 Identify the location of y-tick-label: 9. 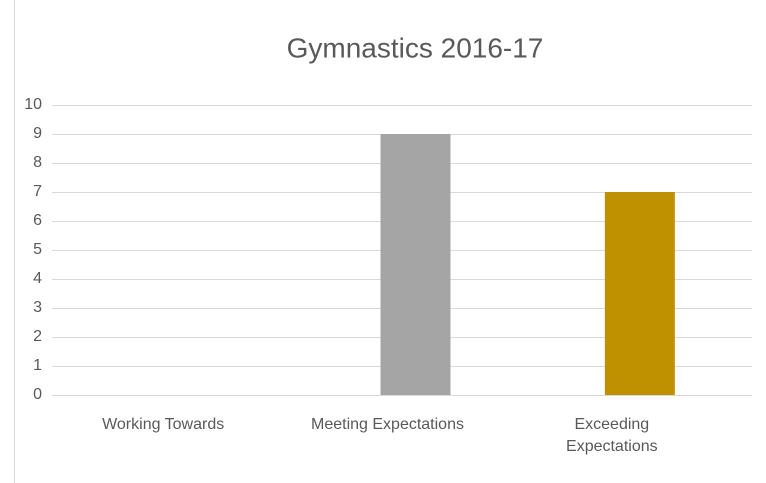
(37, 133).